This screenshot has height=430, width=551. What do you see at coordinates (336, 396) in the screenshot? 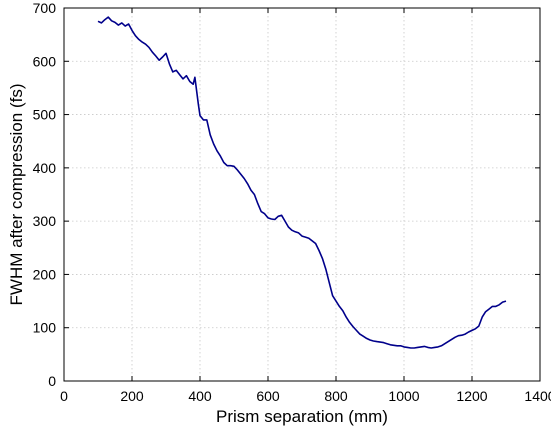
I see `x-tick-label: 800` at bounding box center [336, 396].